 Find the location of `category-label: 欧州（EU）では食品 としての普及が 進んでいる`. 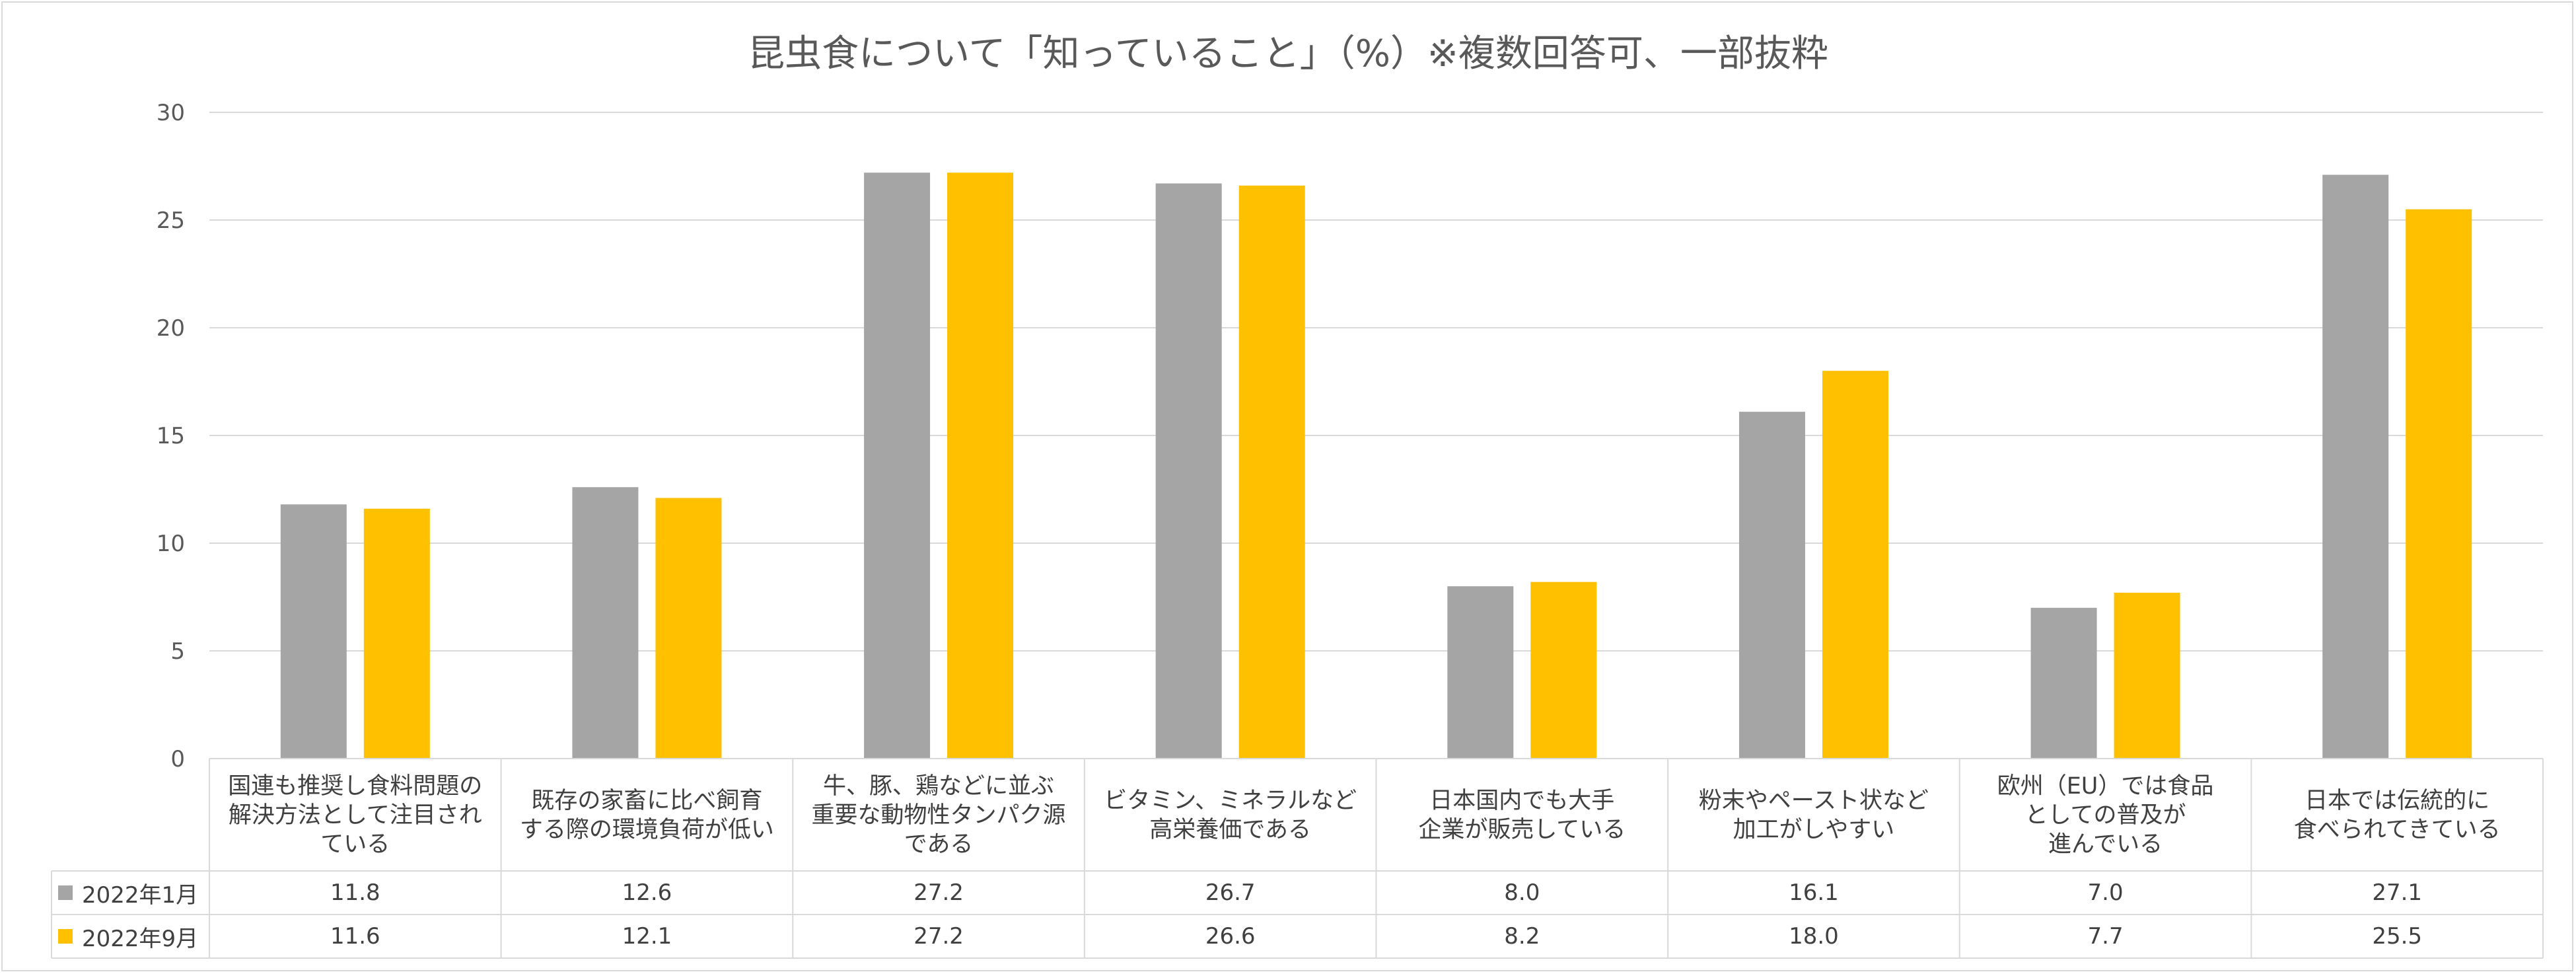

category-label: 欧州（EU）では食品 としての普及が 進んでいる is located at coordinates (2106, 815).